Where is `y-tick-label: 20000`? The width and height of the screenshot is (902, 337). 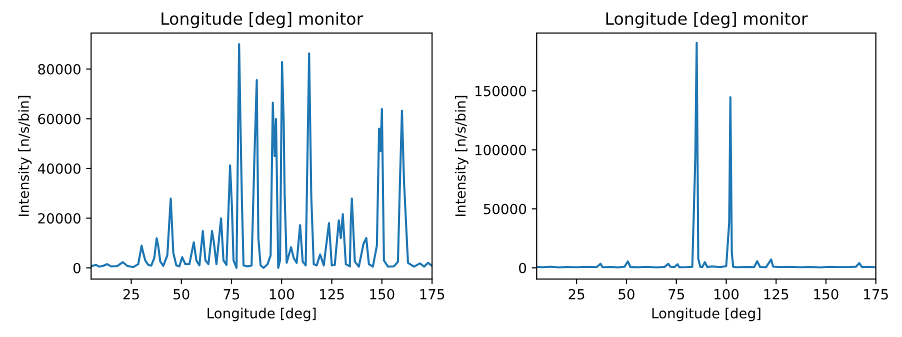
y-tick-label: 20000 is located at coordinates (59, 218).